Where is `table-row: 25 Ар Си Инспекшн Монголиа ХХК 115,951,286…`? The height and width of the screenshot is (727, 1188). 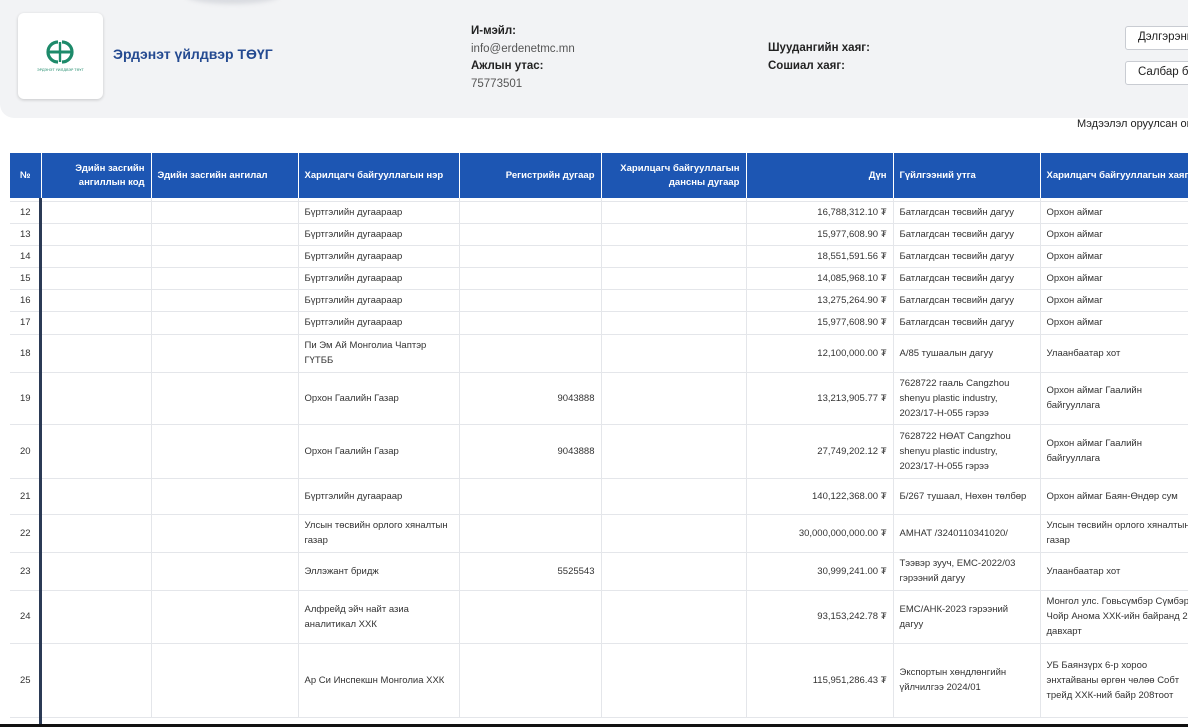
table-row: 25 Ар Си Инспекшн Монголиа ХХК 115,951,286… is located at coordinates (599, 680).